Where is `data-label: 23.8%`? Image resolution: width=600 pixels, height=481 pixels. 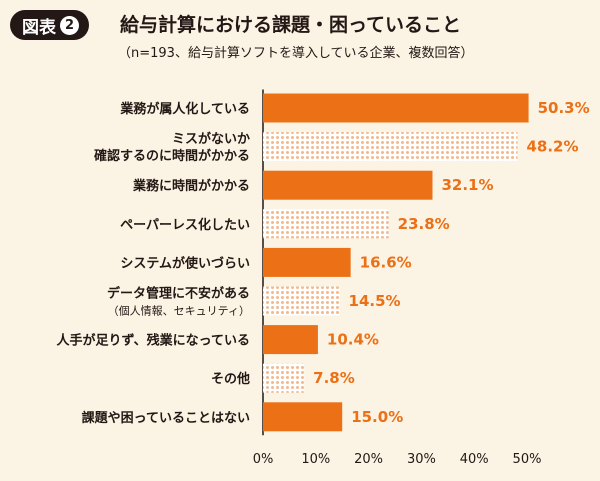
data-label: 23.8% is located at coordinates (424, 224).